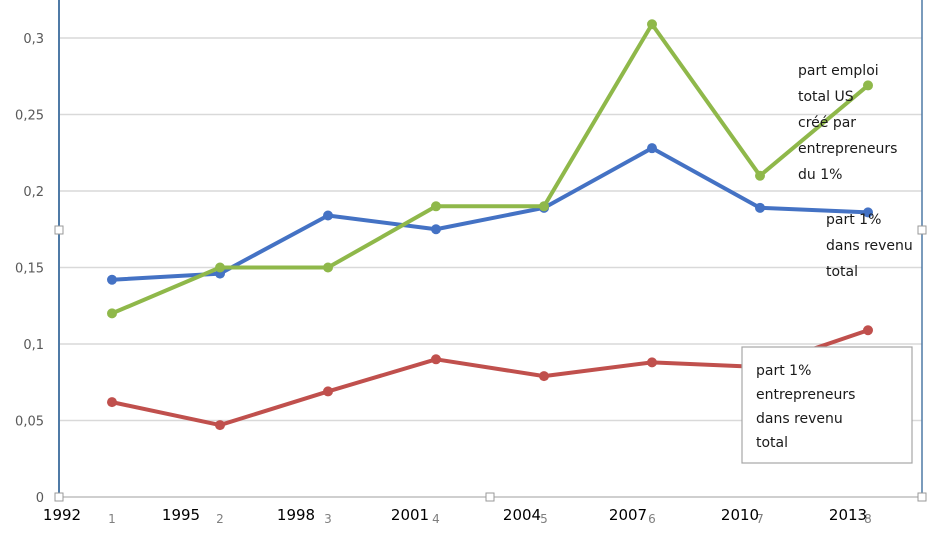  What do you see at coordinates (112, 519) in the screenshot?
I see `x-category-label: 1` at bounding box center [112, 519].